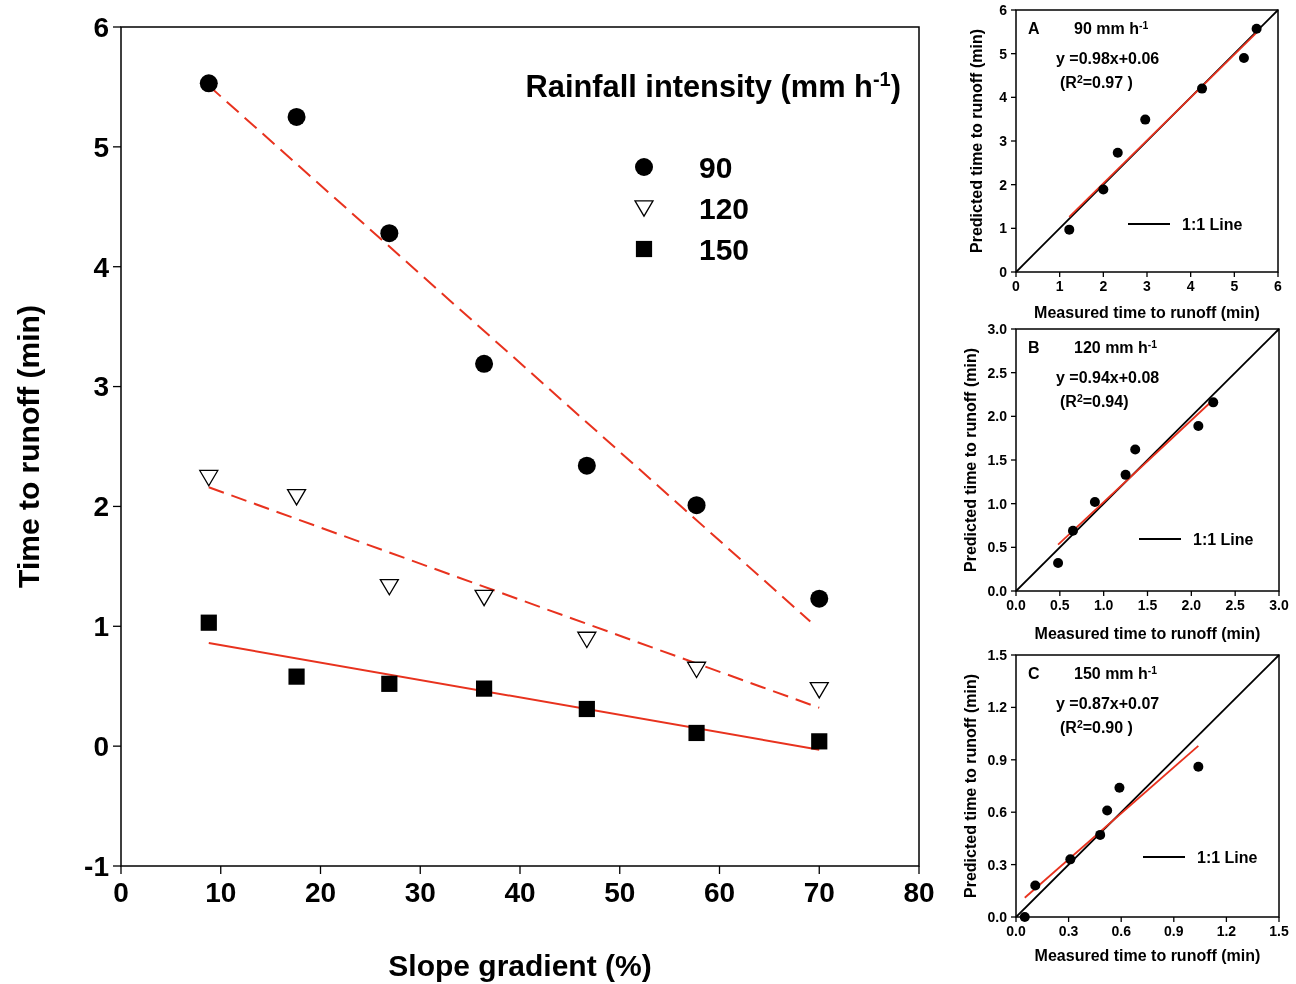  I want to click on annotation: y =0.94x+0.08, so click(1108, 377).